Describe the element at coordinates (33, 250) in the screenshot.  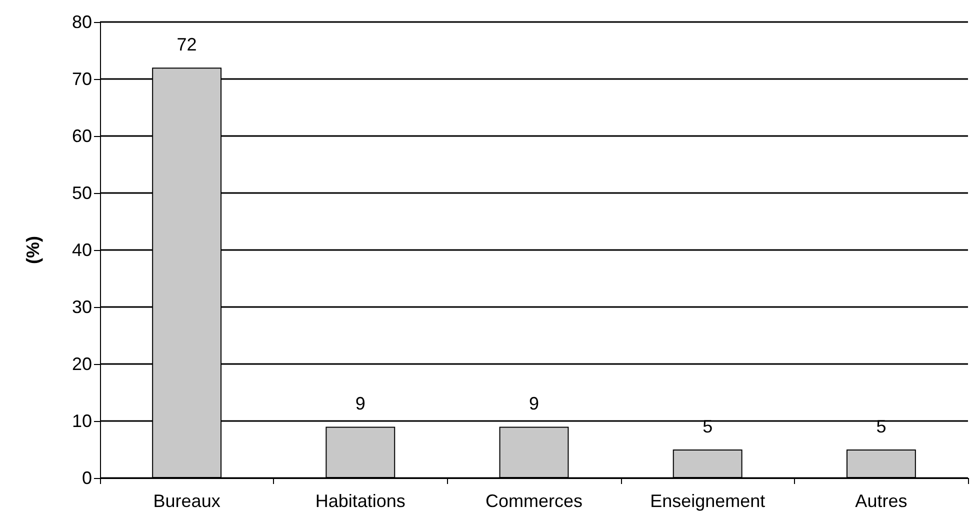
I see `y-axis-title: (%)` at that location.